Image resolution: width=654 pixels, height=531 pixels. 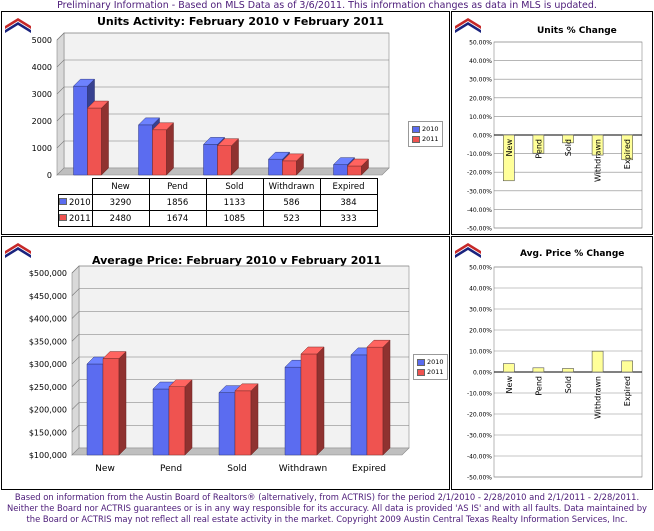 I want to click on table-header-row: New Pend Sold Withdrawn Expired, so click(x=218, y=186).